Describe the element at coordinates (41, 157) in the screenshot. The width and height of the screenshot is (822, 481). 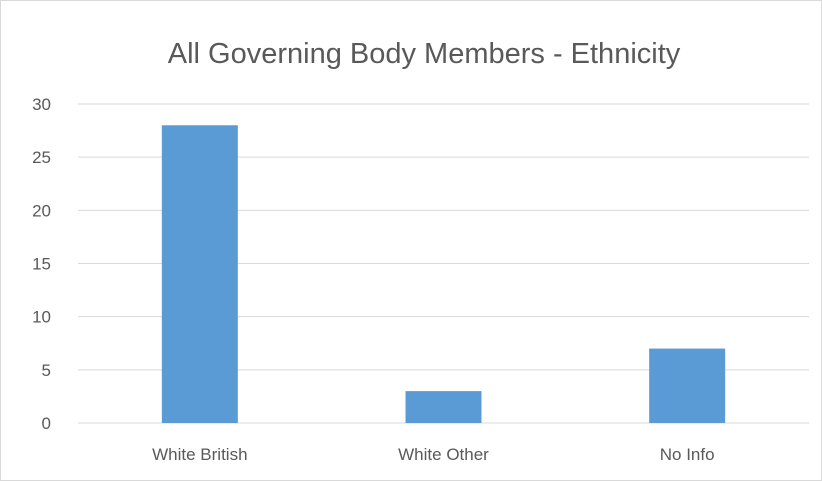
I see `y-tick-label-25: 25` at that location.